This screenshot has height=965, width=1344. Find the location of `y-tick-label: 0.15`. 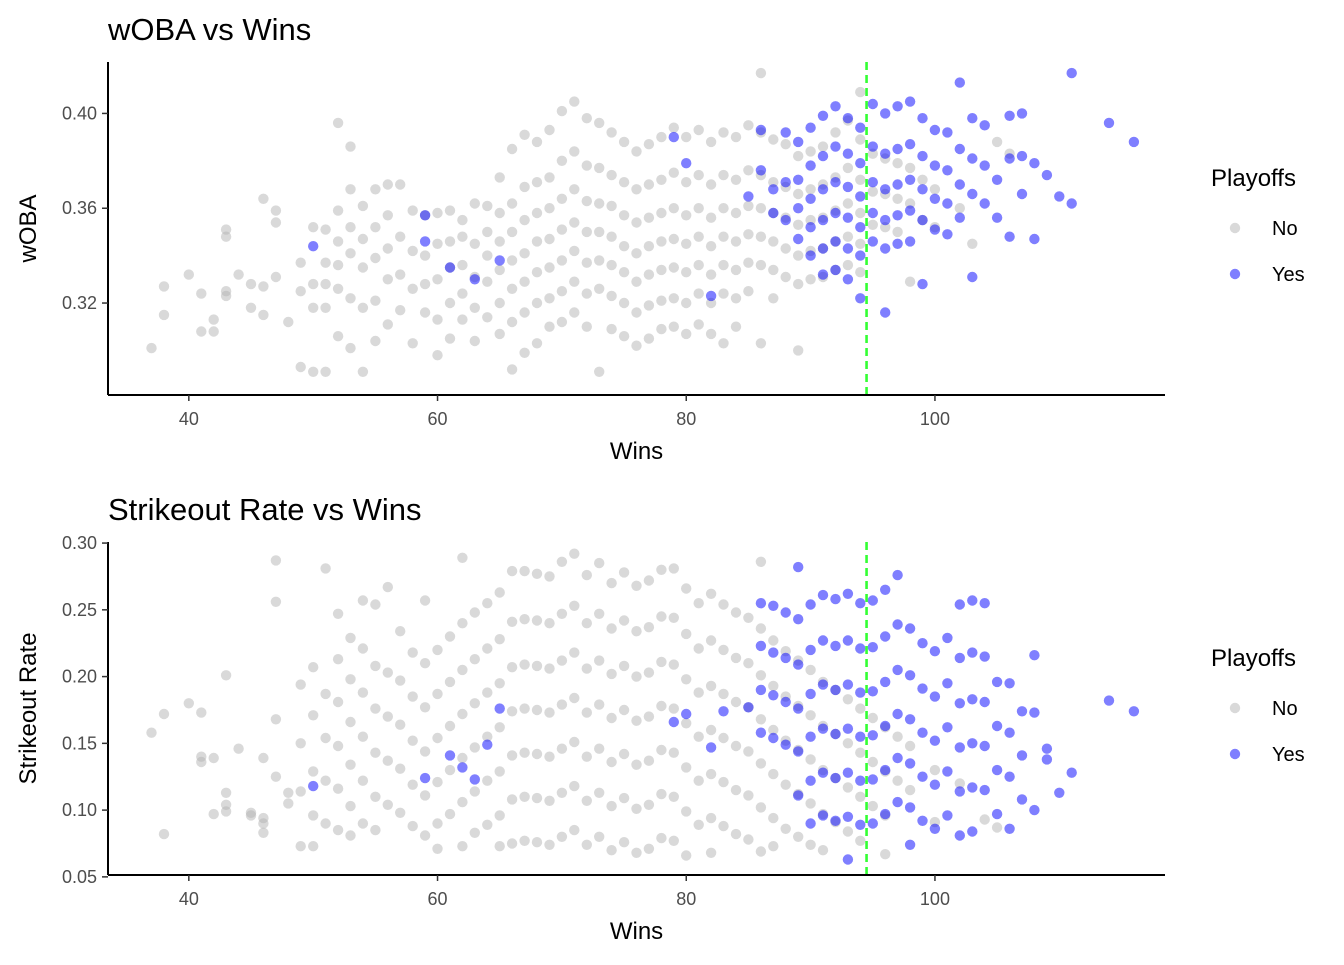

y-tick-label: 0.15 is located at coordinates (79, 743).